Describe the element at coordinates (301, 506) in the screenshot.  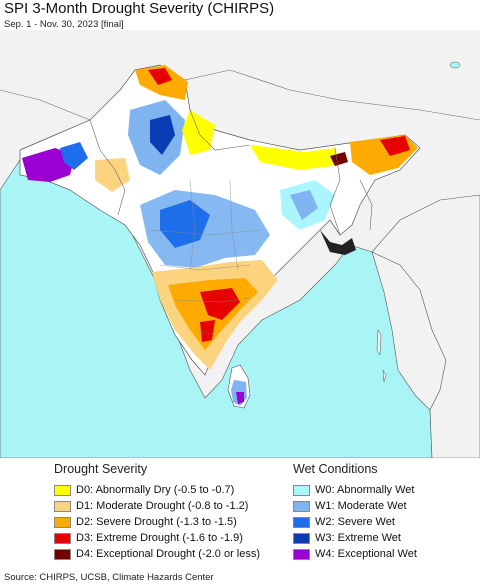
I see `legend-swatch-w1` at that location.